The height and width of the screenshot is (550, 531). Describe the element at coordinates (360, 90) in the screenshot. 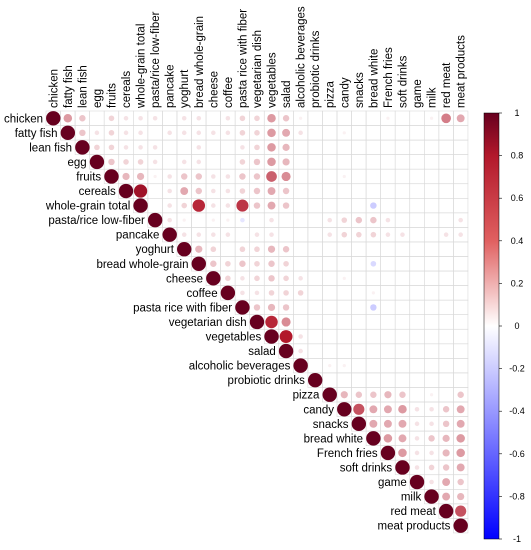

I see `column-label: snacks` at that location.